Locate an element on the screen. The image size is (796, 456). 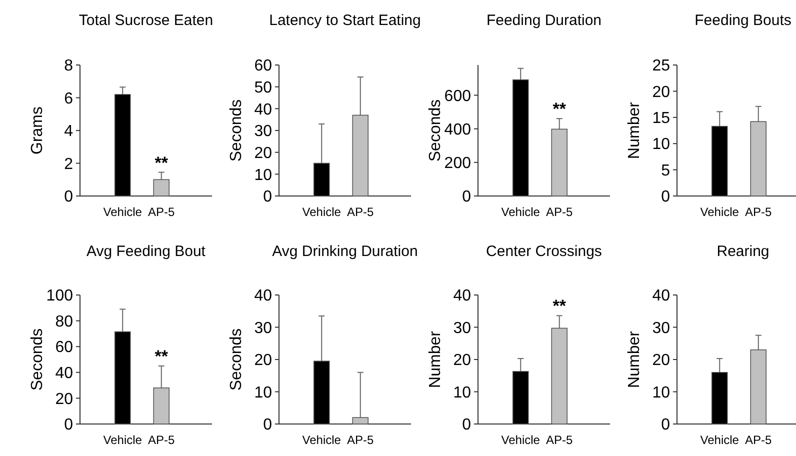
y-tick-label: 200 is located at coordinates (458, 163).